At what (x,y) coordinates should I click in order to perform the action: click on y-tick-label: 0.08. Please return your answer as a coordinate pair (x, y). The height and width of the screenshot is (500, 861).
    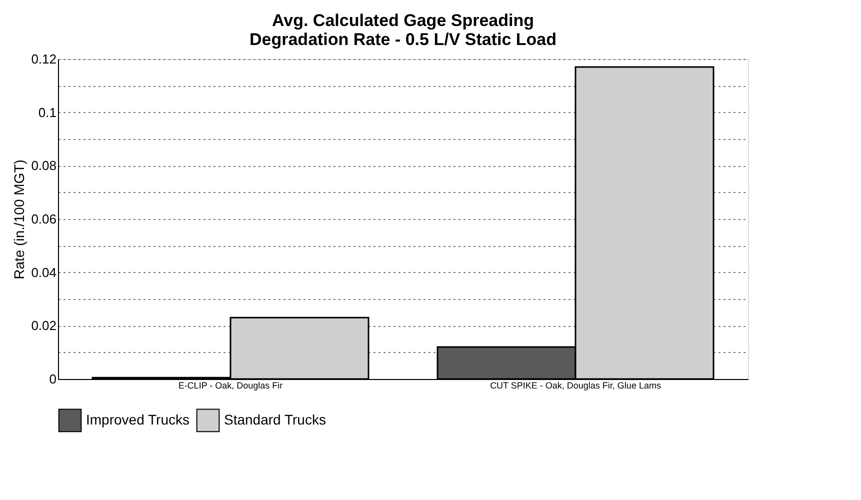
    Looking at the image, I should click on (43, 166).